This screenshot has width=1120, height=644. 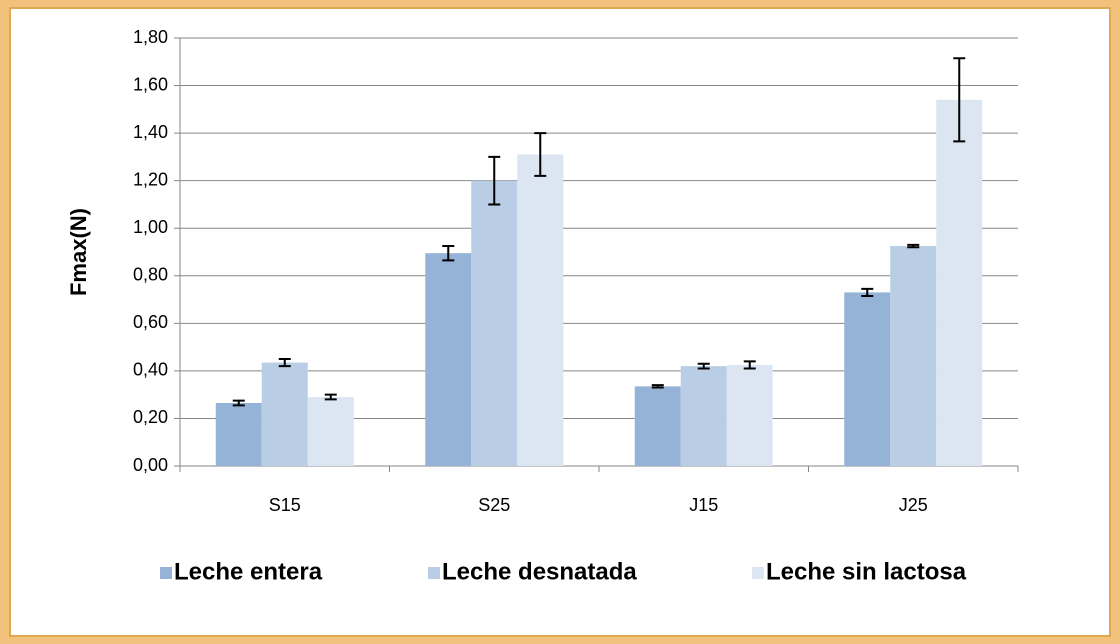 I want to click on legend-label: Leche entera, so click(x=248, y=571).